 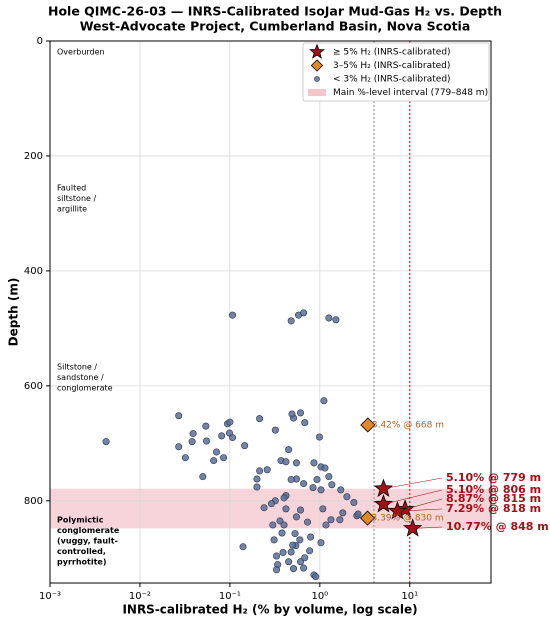 What do you see at coordinates (140, 596) in the screenshot?
I see `x-tick-label: 10⁻²` at bounding box center [140, 596].